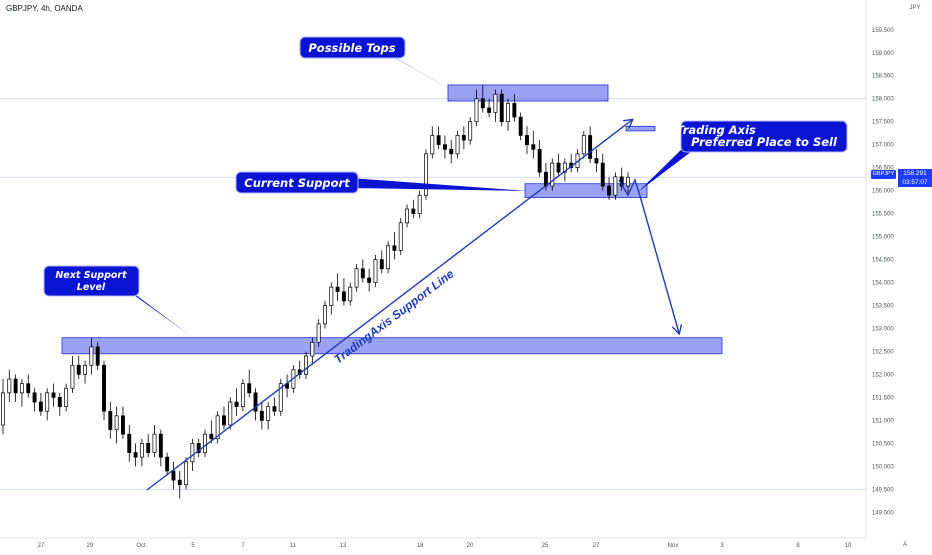 Image resolution: width=932 pixels, height=555 pixels. I want to click on y-tick-label: 151.000, so click(883, 421).